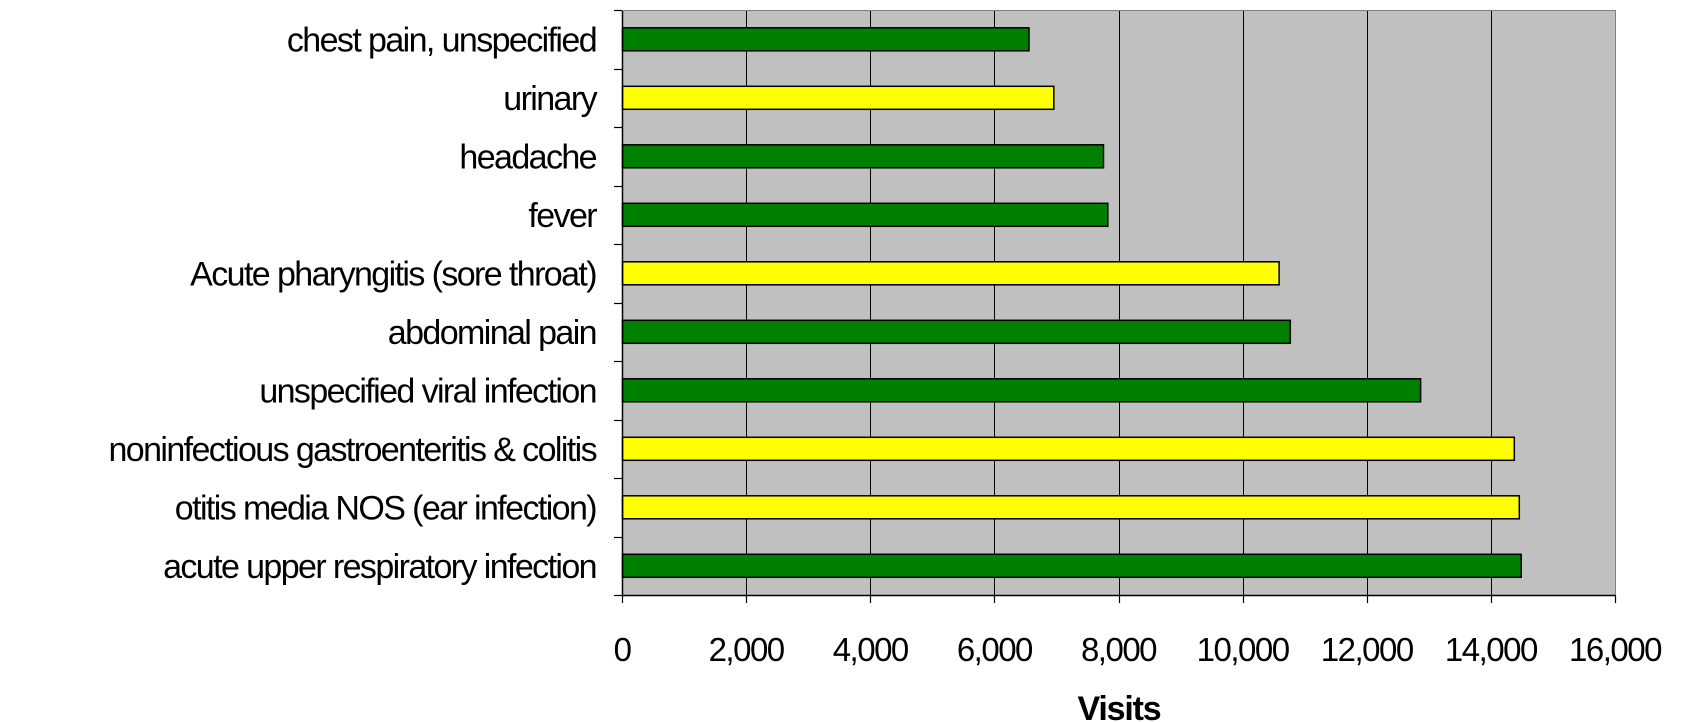  I want to click on category-label: chest pain, unspecified, so click(441, 40).